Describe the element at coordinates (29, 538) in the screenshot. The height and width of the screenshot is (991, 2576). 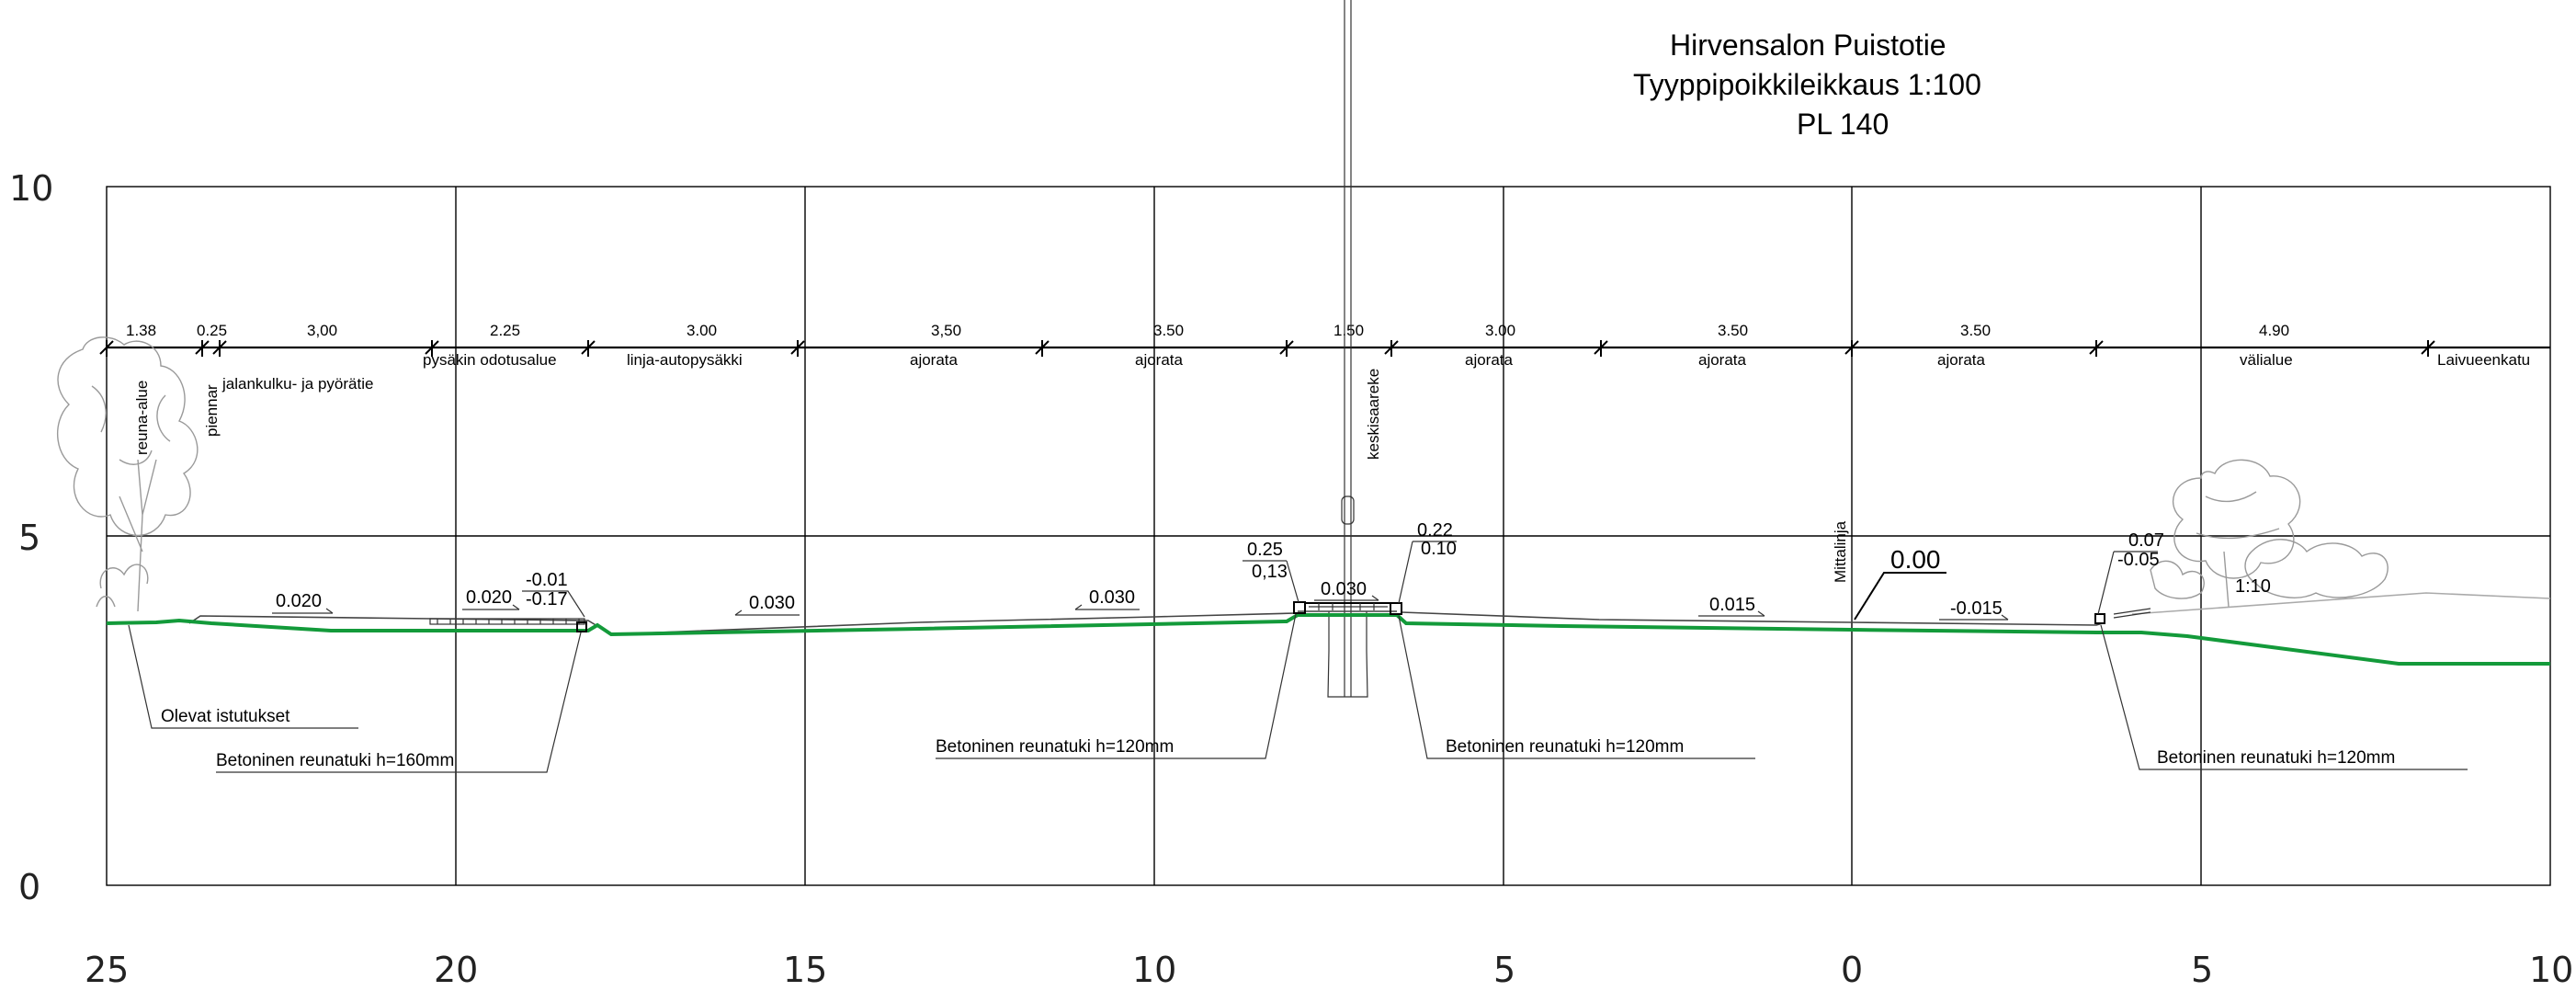
I see `y-tick-5: 5` at that location.